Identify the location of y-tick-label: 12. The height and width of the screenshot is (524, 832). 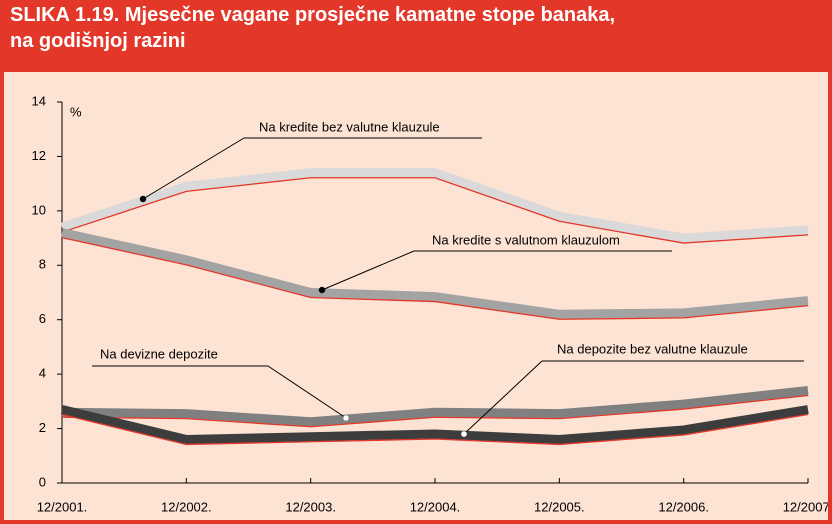
(39, 155).